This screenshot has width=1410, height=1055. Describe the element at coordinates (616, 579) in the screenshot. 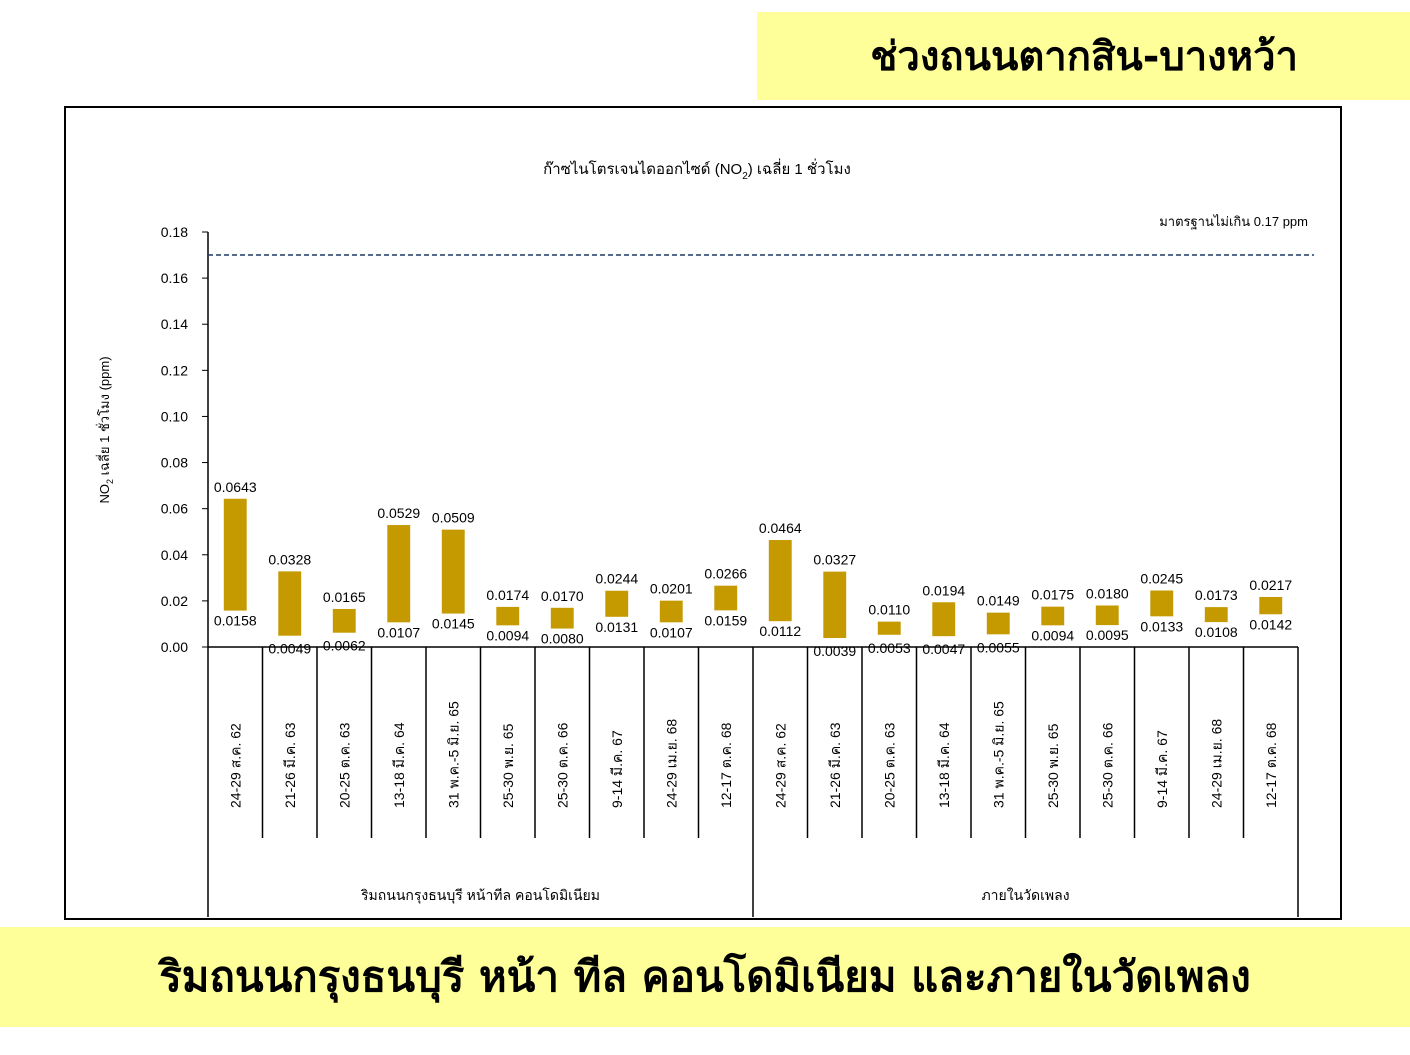

I see `bar-max-label: 0.0244` at that location.